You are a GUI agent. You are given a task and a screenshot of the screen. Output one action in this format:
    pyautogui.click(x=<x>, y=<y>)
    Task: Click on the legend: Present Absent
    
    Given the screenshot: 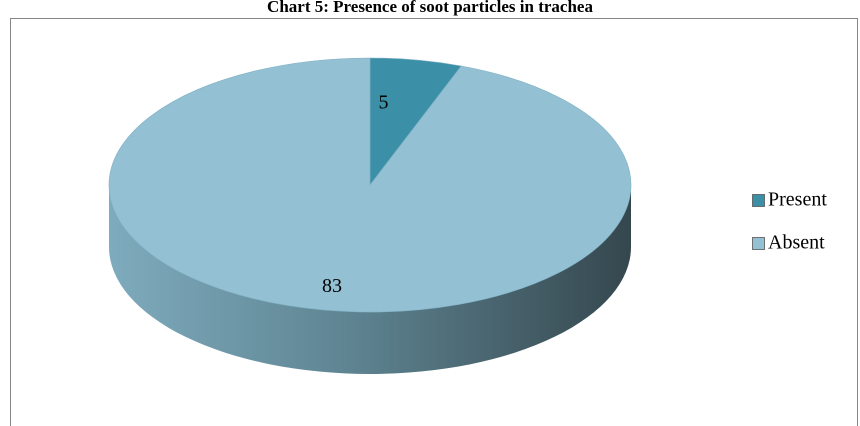 What is the action you would take?
    pyautogui.click(x=789, y=221)
    